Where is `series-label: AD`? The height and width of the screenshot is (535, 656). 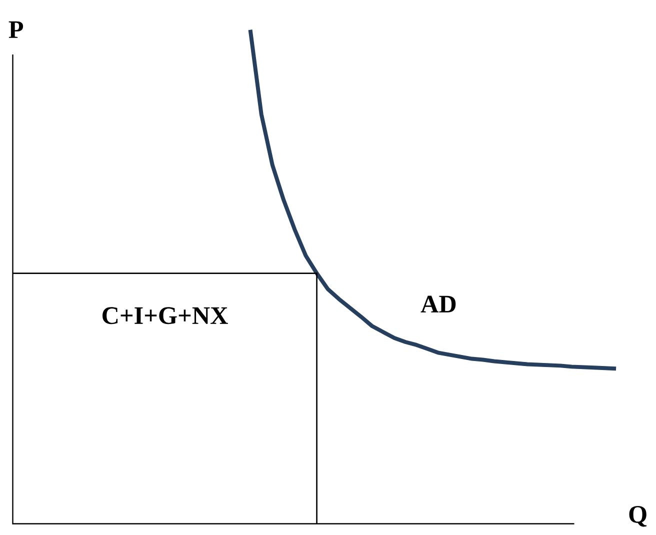
series-label: AD is located at coordinates (438, 304).